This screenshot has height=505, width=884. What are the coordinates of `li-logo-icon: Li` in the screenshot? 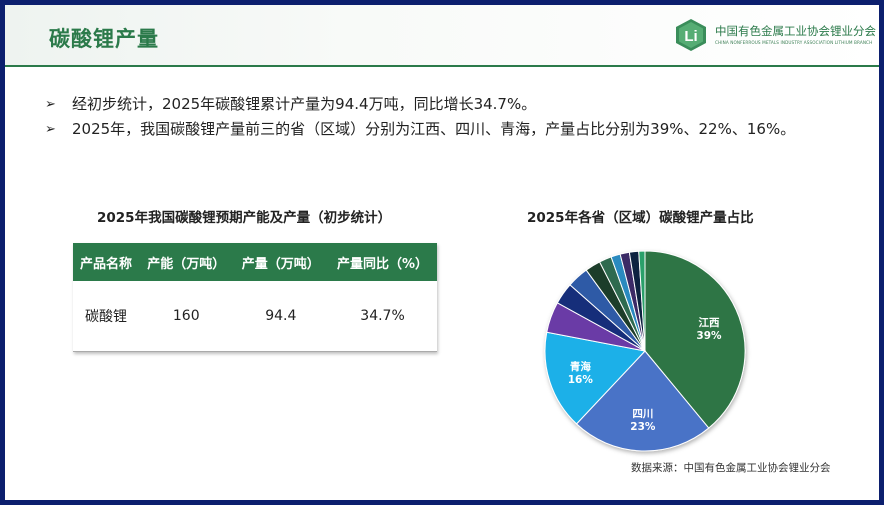 It's located at (691, 35).